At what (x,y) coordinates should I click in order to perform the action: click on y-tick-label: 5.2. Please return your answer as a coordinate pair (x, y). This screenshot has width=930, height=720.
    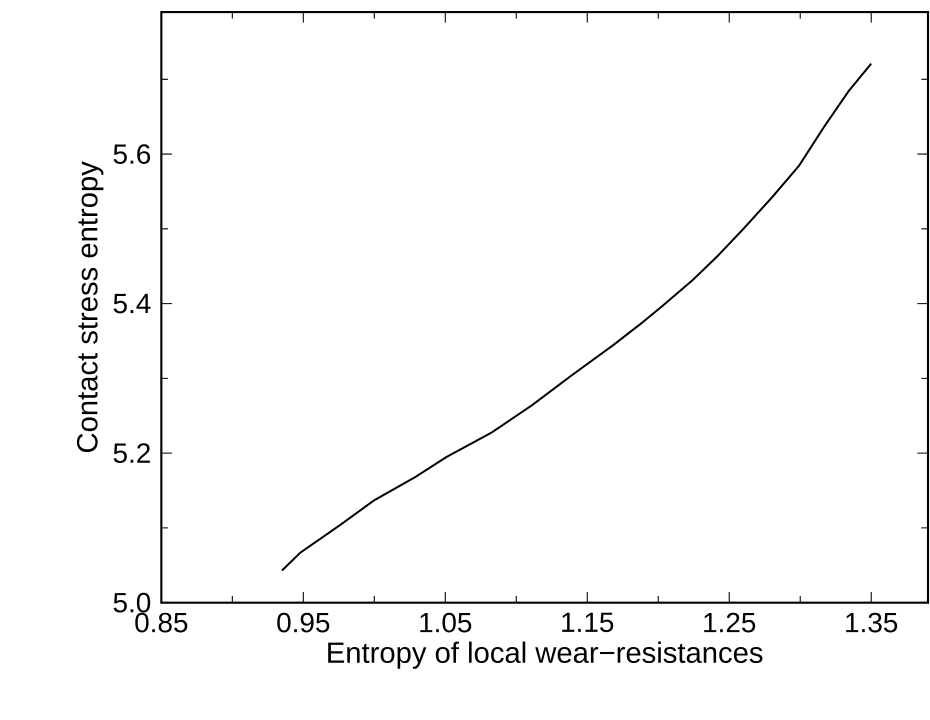
    Looking at the image, I should click on (132, 453).